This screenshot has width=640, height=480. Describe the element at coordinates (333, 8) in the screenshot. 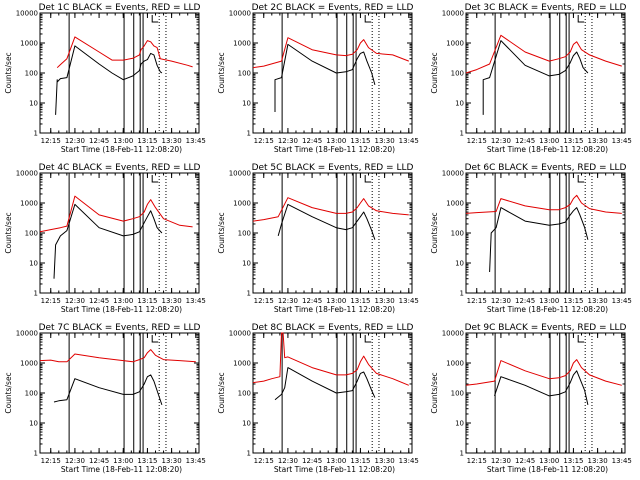

I see `panel-title: Det 2C BLACK = Events, RED = LLD` at that location.